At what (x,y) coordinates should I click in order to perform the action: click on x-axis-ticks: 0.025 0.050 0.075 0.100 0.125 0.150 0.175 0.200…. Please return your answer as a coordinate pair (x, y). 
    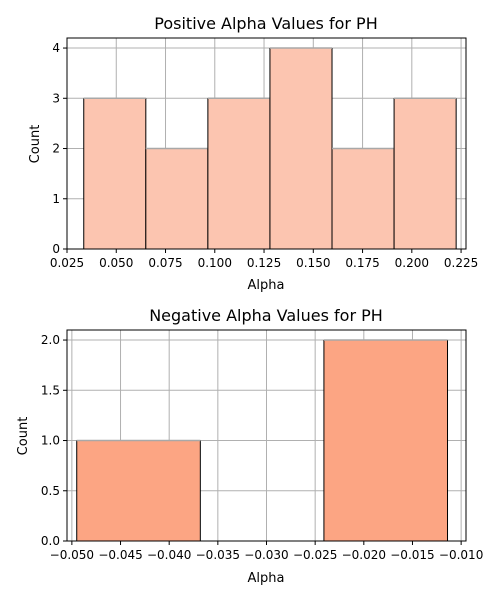
    Looking at the image, I should click on (264, 259).